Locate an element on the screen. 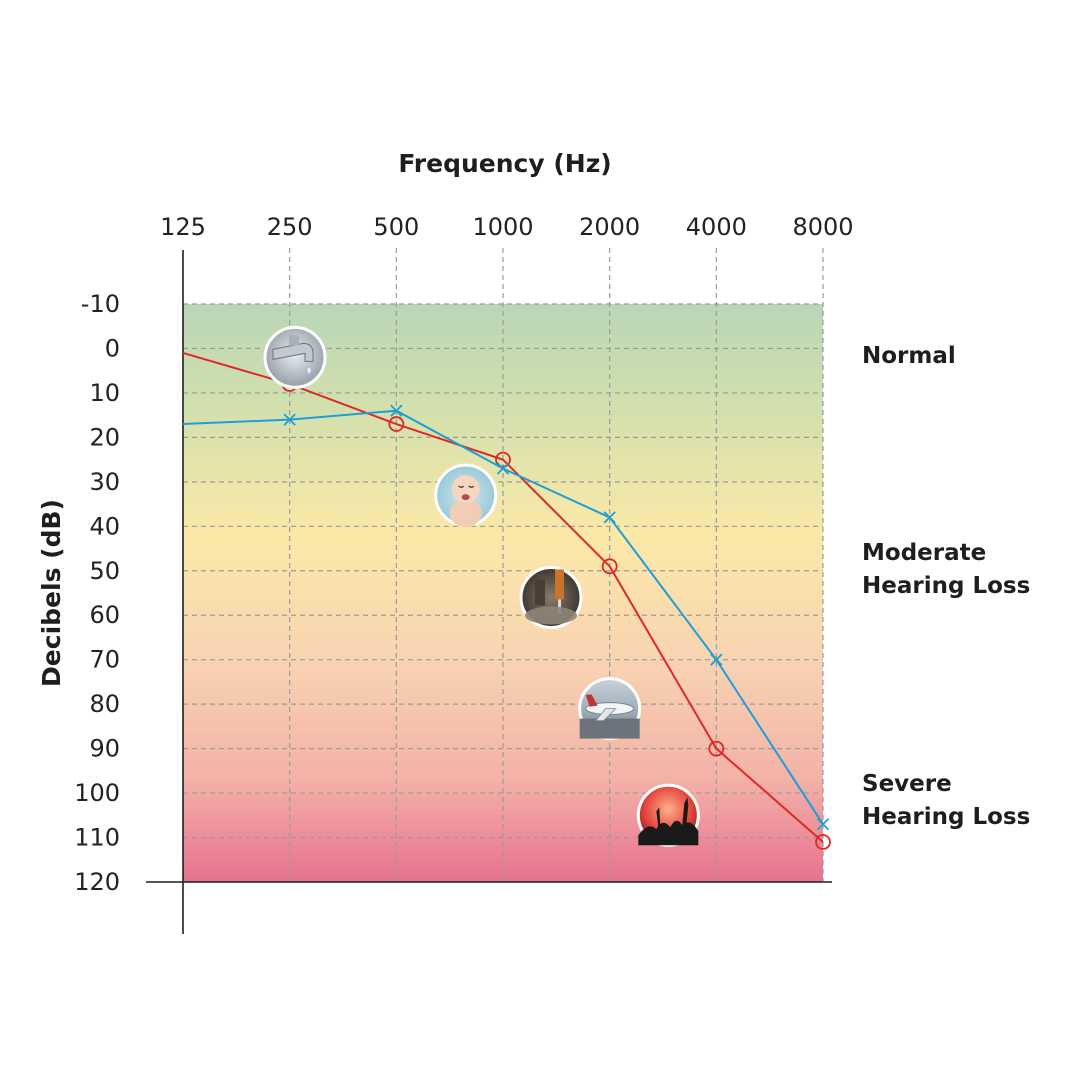 This screenshot has height=1080, width=1080. y-tick-label-10: 10 is located at coordinates (104, 393).